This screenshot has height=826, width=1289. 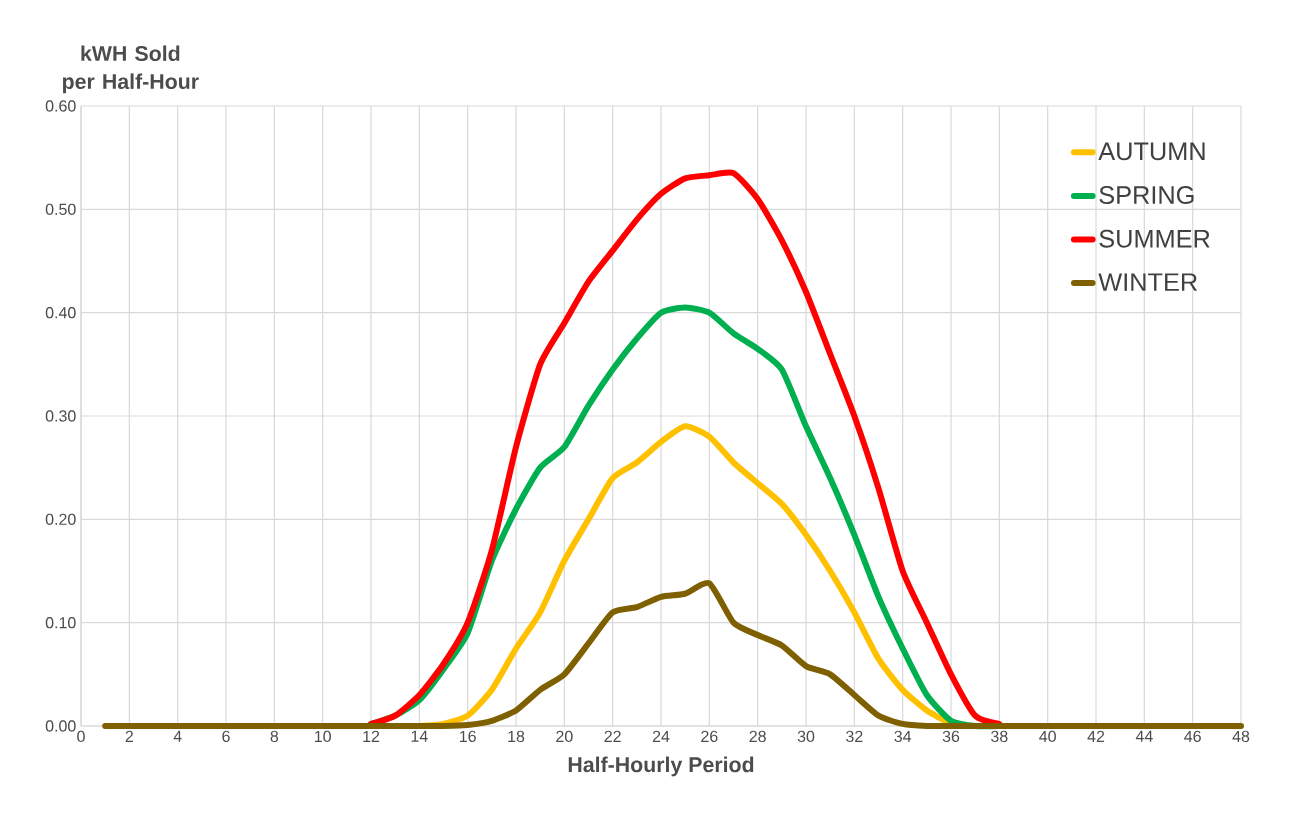 I want to click on x-tick-label: 38, so click(x=999, y=736).